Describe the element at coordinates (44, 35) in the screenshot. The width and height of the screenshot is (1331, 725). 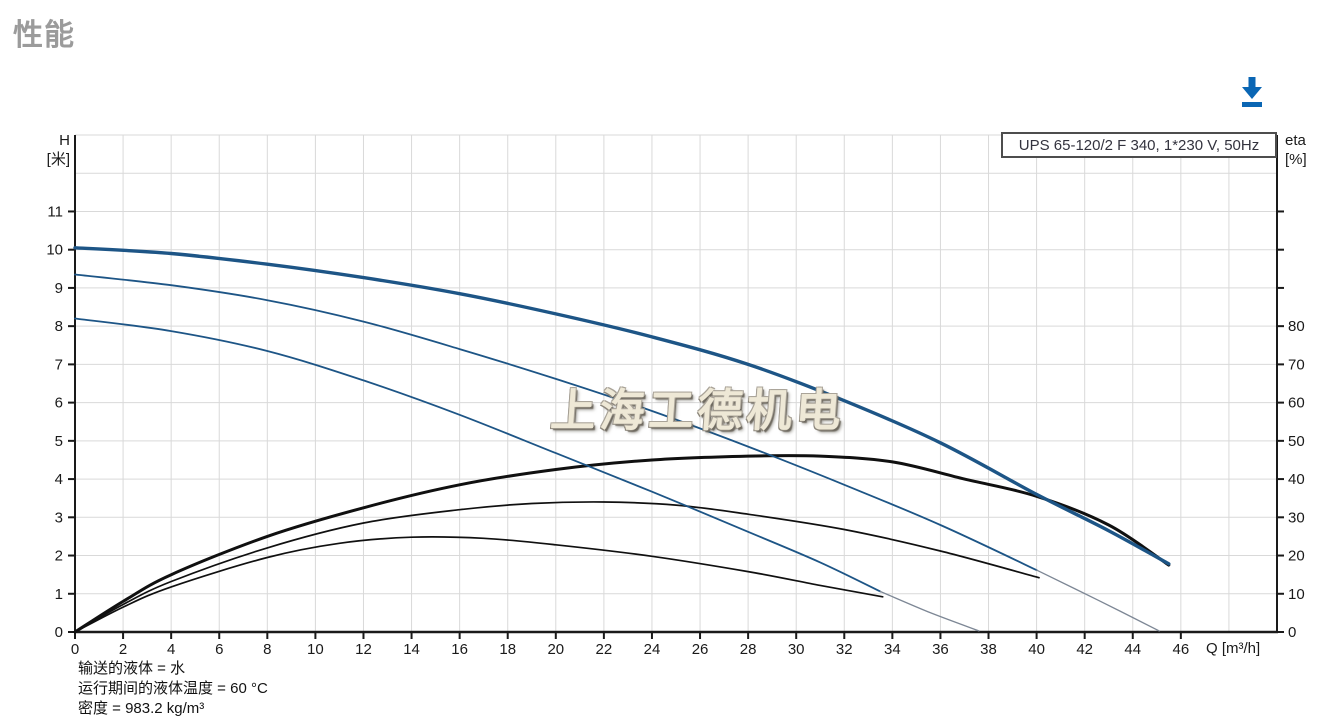
I see `page-title: 性能` at that location.